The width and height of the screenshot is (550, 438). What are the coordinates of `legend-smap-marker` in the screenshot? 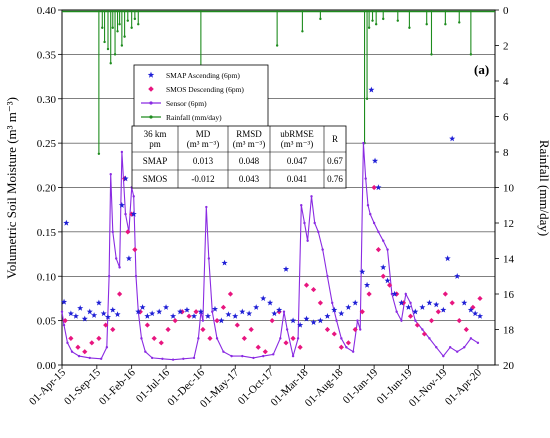 It's located at (151, 74).